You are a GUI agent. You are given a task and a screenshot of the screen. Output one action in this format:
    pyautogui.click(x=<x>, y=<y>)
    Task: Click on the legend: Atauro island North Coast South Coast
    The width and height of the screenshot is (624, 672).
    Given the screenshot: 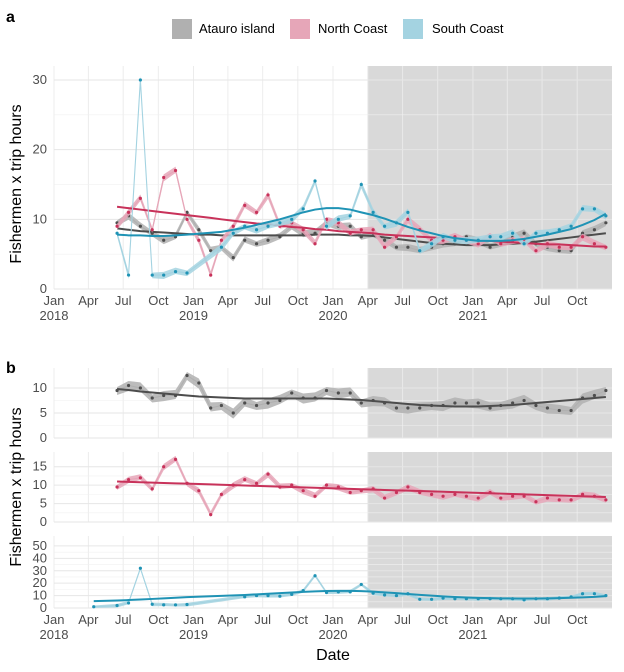 What is the action you would take?
    pyautogui.click(x=338, y=29)
    